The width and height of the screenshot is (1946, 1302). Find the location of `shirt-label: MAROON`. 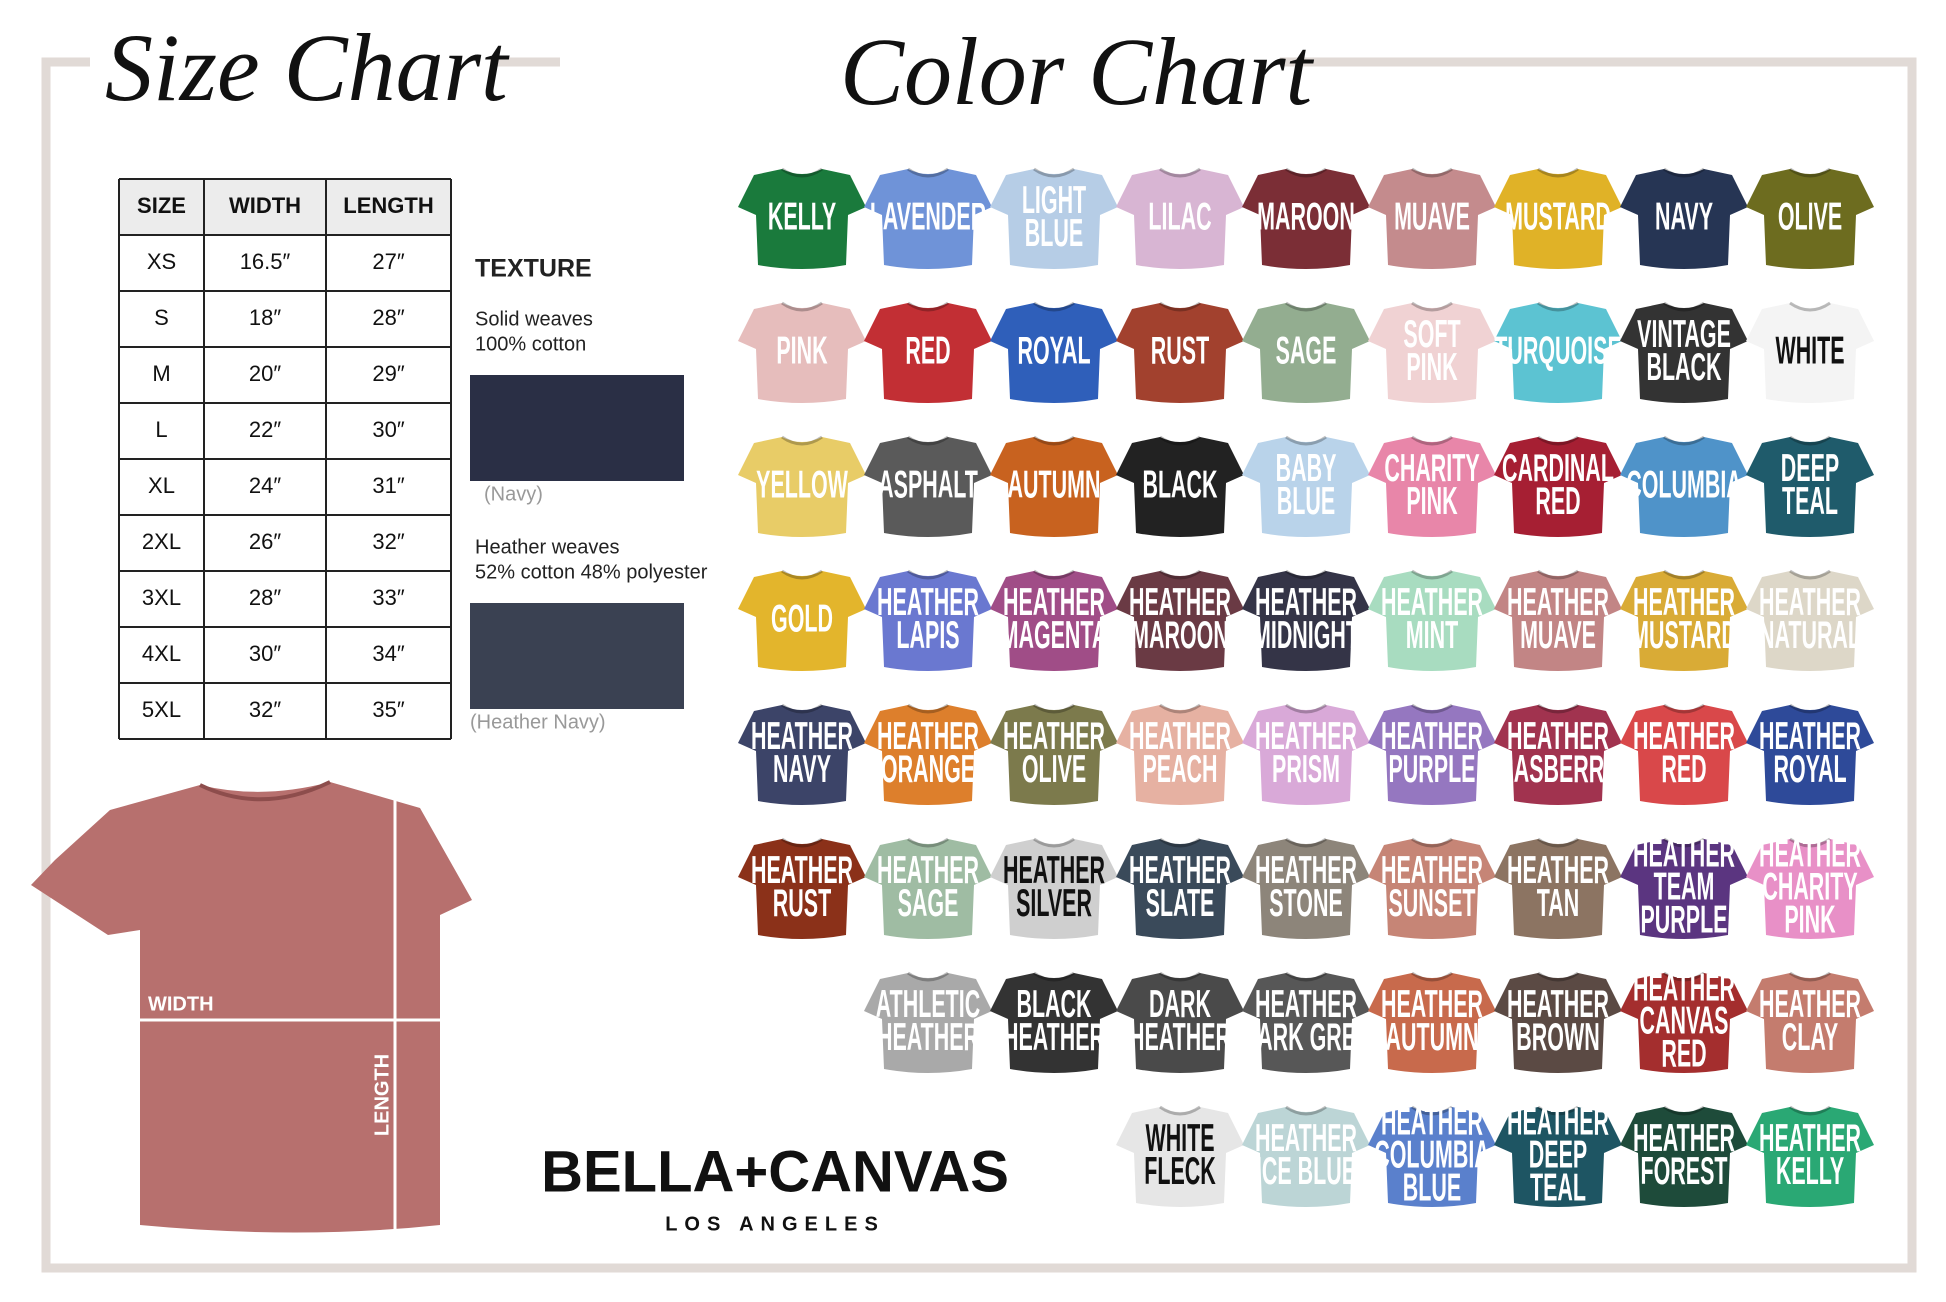

shirt-label: MAROON is located at coordinates (1306, 216).